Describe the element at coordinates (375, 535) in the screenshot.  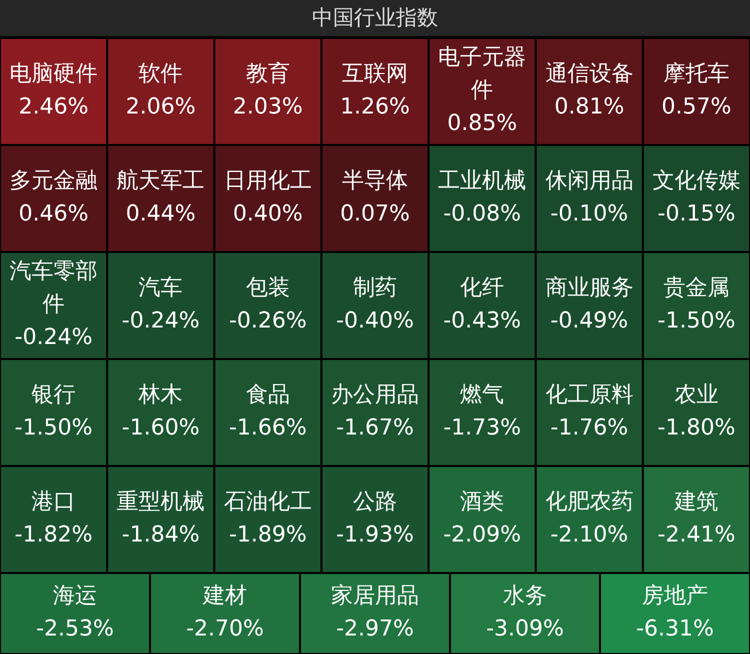
I see `data-label: -1.93%` at that location.